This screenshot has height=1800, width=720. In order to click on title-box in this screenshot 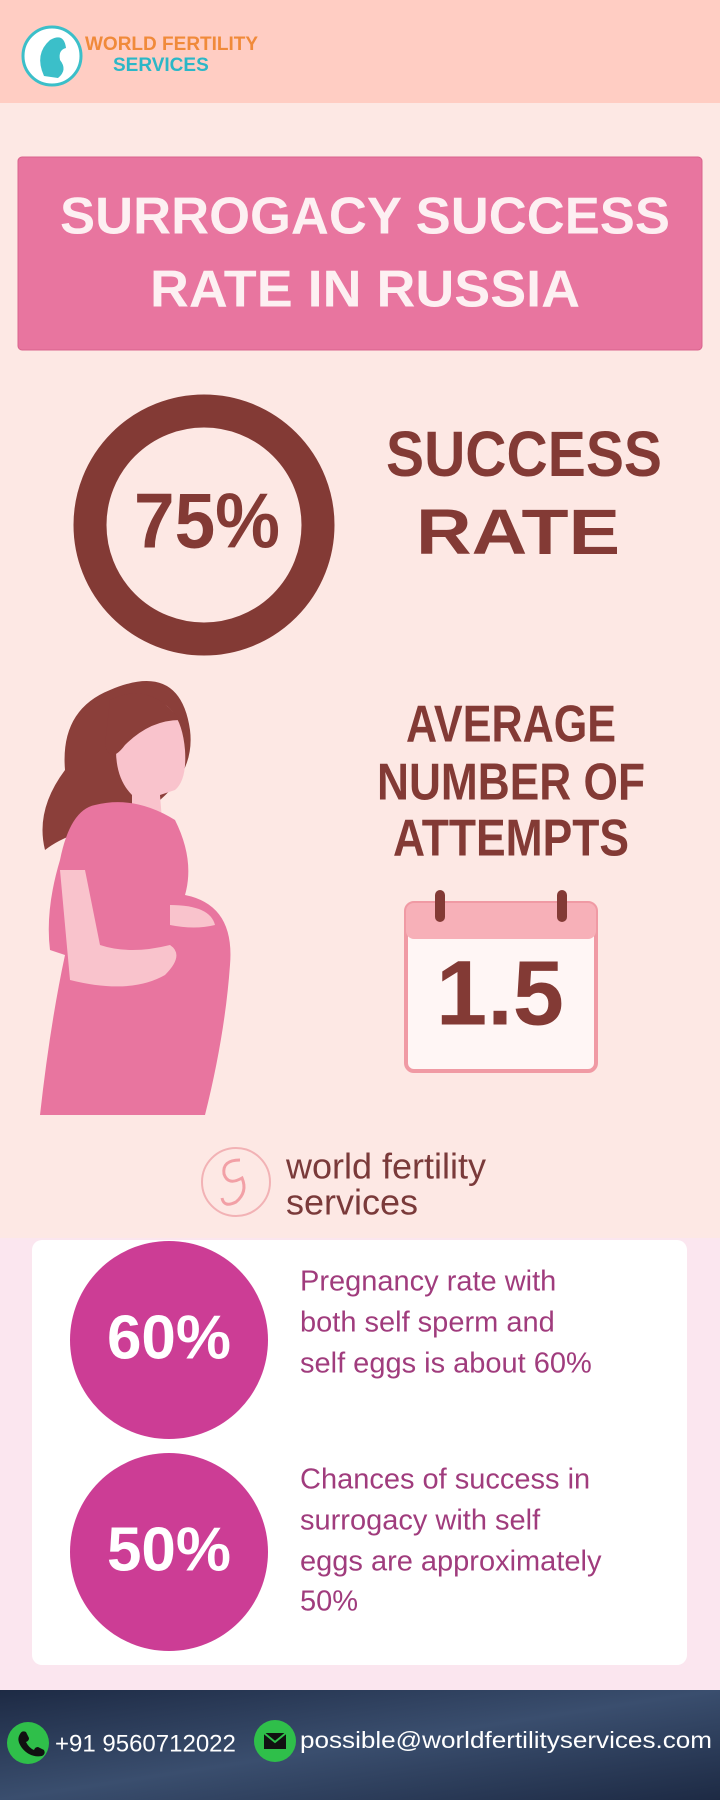, I will do `click(360, 253)`.